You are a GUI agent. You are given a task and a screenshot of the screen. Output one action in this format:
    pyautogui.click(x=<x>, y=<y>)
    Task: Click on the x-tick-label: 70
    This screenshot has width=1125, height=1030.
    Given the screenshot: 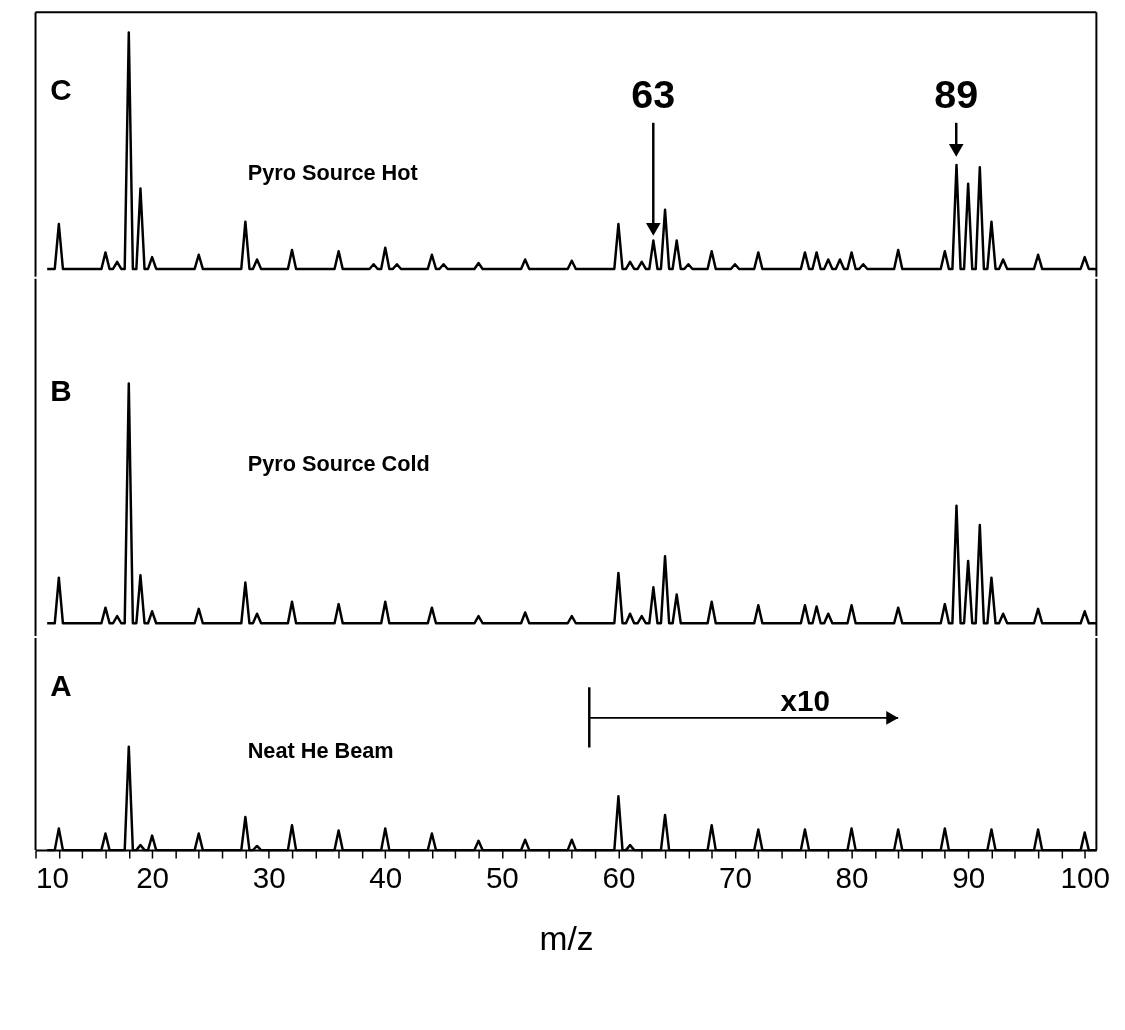 What is the action you would take?
    pyautogui.click(x=735, y=878)
    